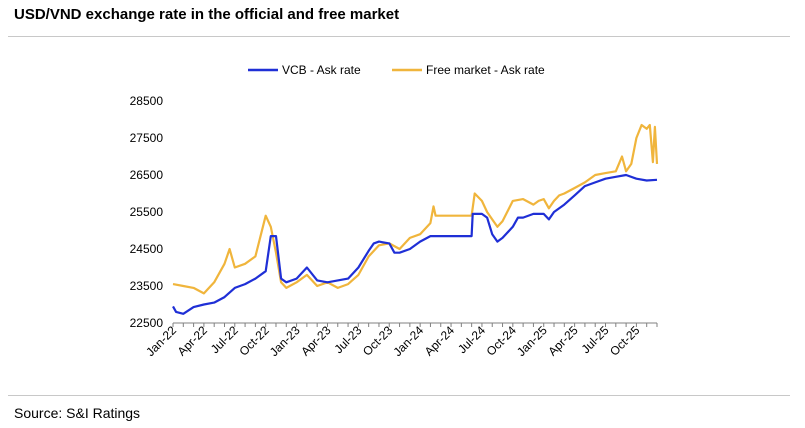 The width and height of the screenshot is (805, 428). Describe the element at coordinates (347, 339) in the screenshot. I see `x-tick-label: Jul-23` at that location.